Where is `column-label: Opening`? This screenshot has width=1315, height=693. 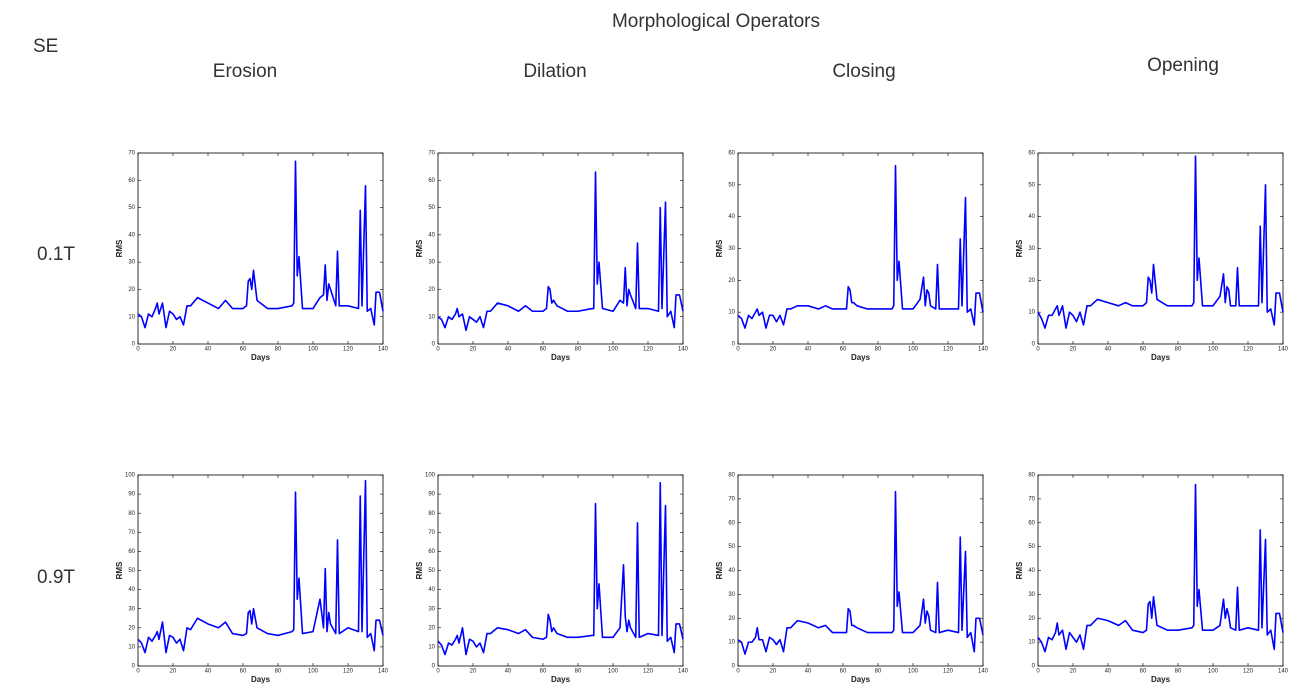
column-label: Opening is located at coordinates (1183, 65).